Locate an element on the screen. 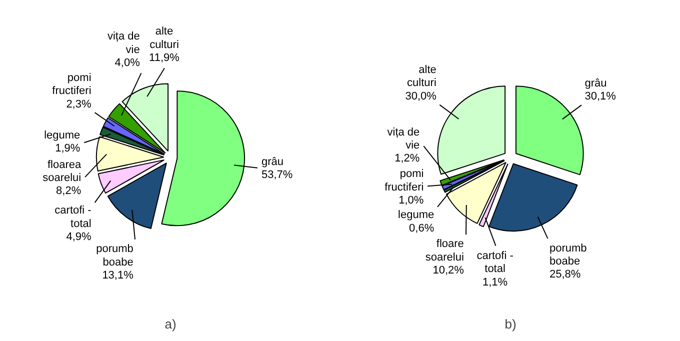 The height and width of the screenshot is (341, 680). slice-label: pomi fructiferi is located at coordinates (72, 85).